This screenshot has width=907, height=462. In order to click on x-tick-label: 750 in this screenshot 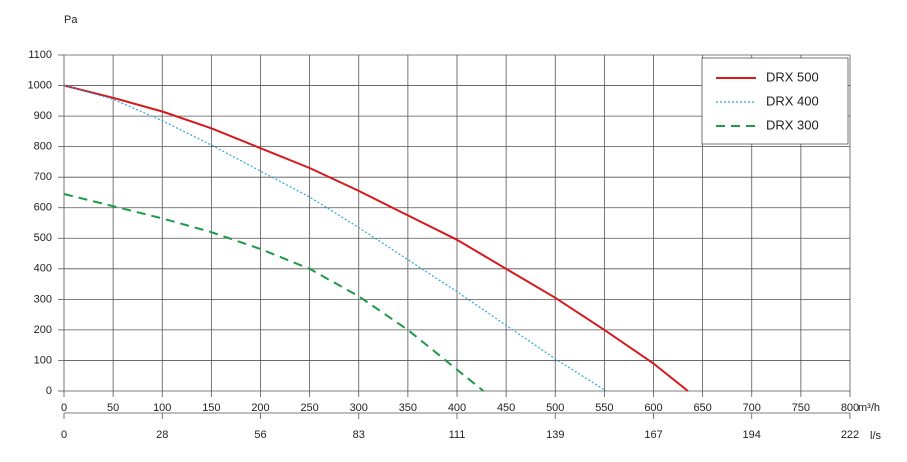, I will do `click(801, 408)`.